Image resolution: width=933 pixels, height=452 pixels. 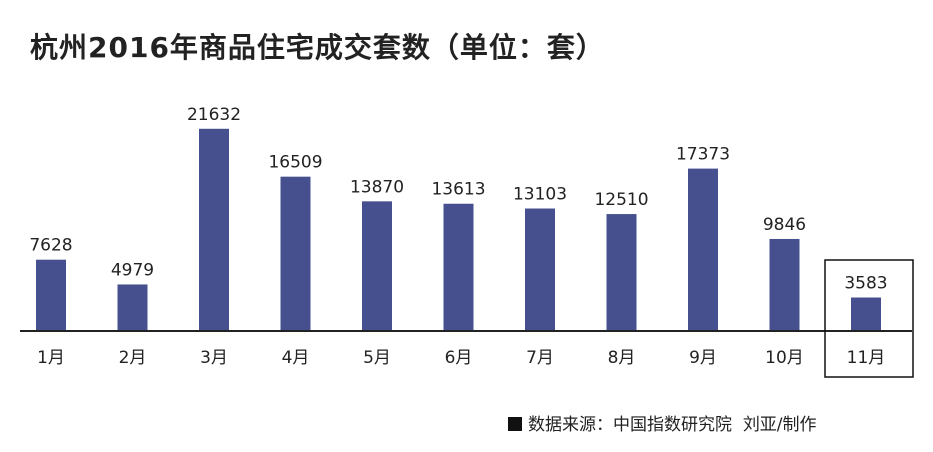 I want to click on x-tick-label-5: 5月, so click(x=377, y=358).